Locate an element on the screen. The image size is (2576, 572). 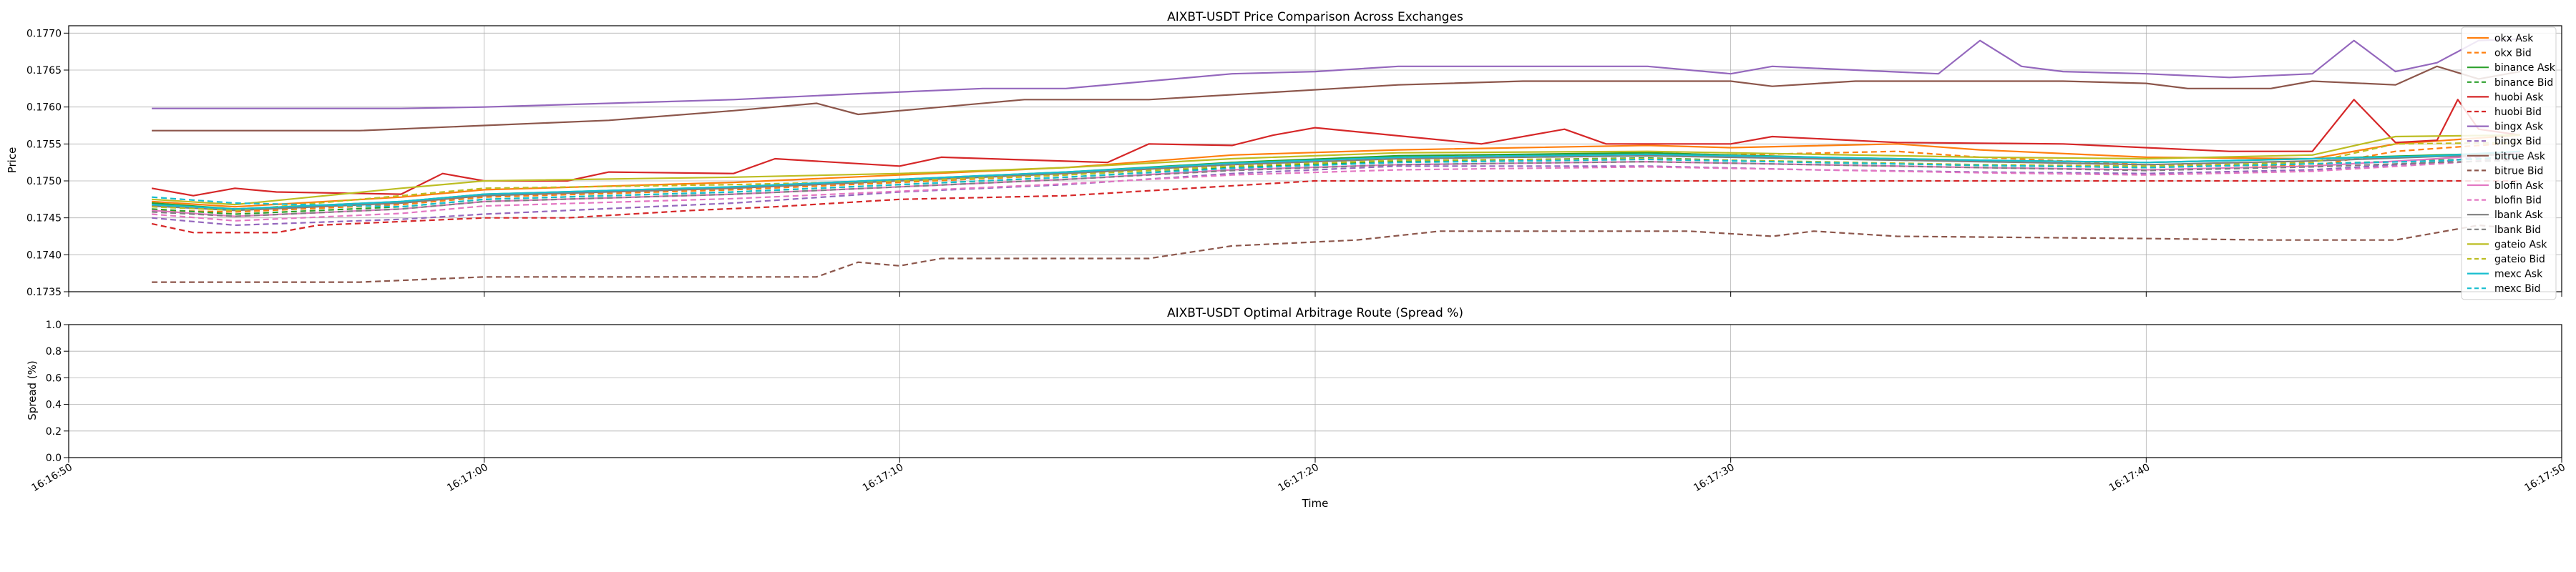
legend-label: gateio Bid is located at coordinates (2519, 259).